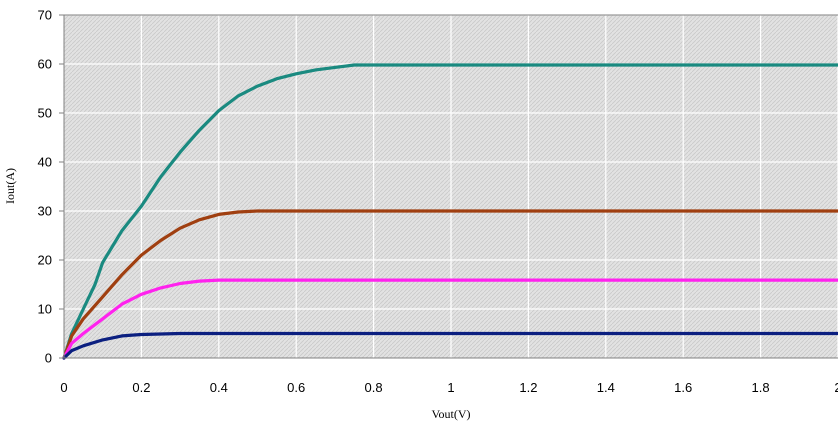 The image size is (838, 426). Describe the element at coordinates (10, 186) in the screenshot. I see `y-axis-title: Iout(A)` at that location.